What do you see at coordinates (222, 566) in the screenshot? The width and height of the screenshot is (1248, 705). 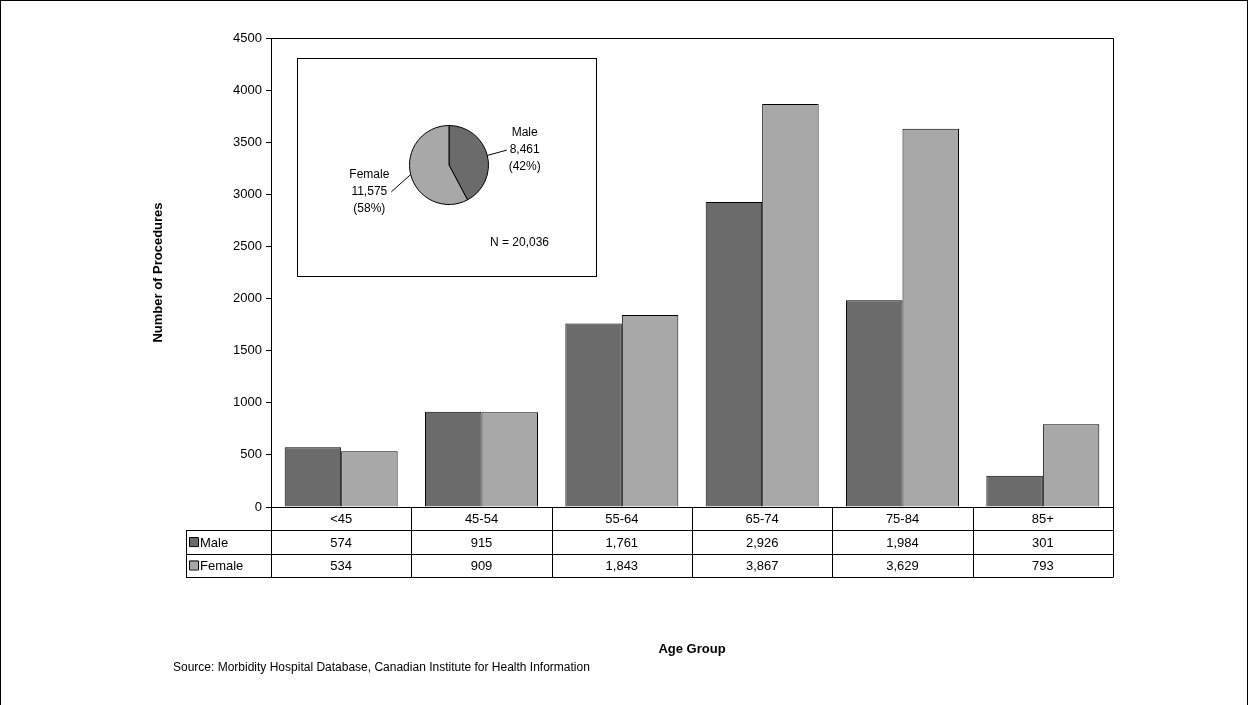 I see `legend-label: Female` at bounding box center [222, 566].